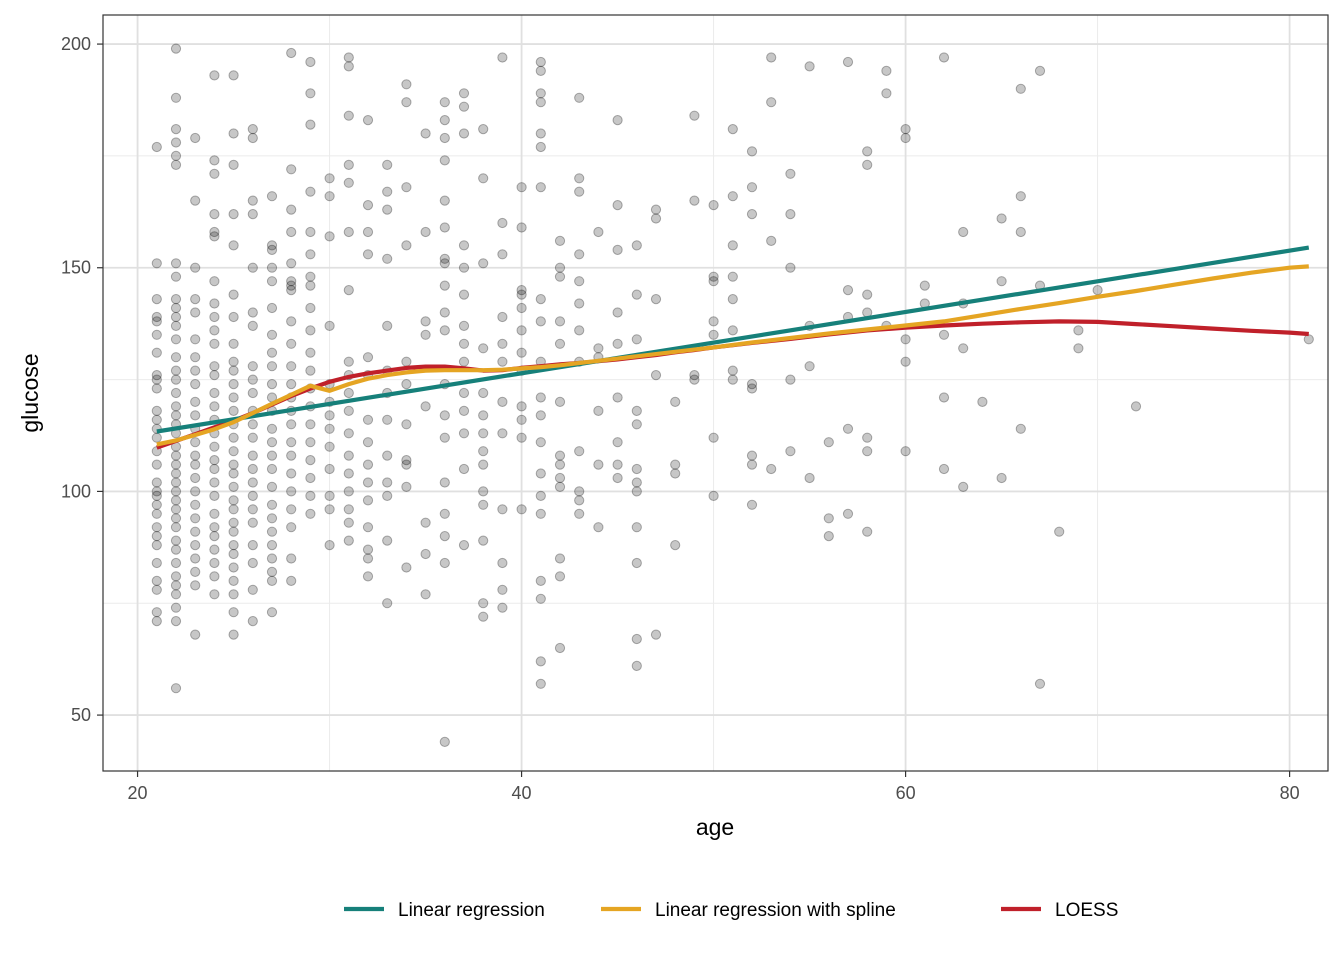 This screenshot has height=960, width=1344. I want to click on x-tick-label: 80, so click(1290, 793).